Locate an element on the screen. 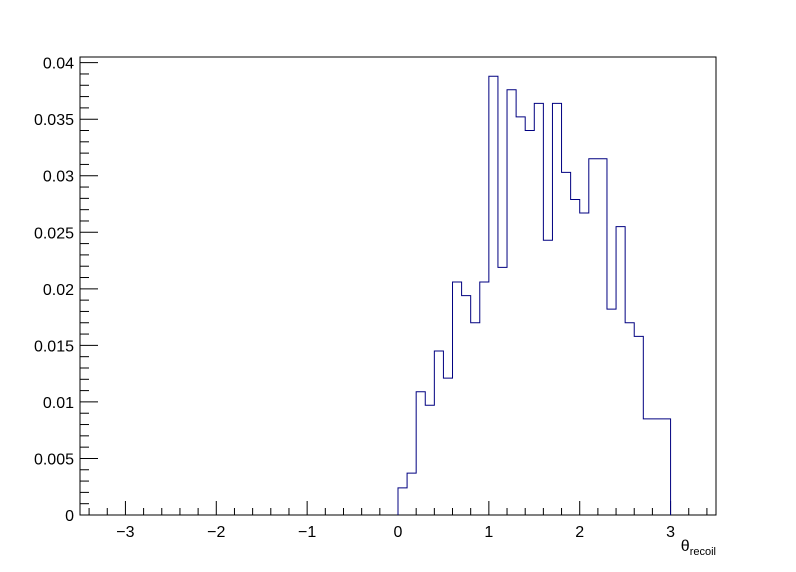 The width and height of the screenshot is (796, 572). y-tick-label: 0.015 is located at coordinates (54, 346).